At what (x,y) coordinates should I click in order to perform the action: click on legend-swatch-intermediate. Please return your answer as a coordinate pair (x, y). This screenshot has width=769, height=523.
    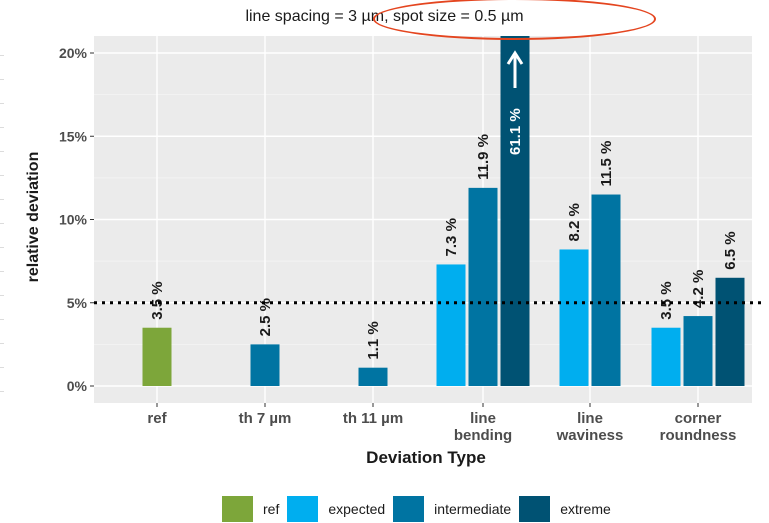
    Looking at the image, I should click on (409, 509).